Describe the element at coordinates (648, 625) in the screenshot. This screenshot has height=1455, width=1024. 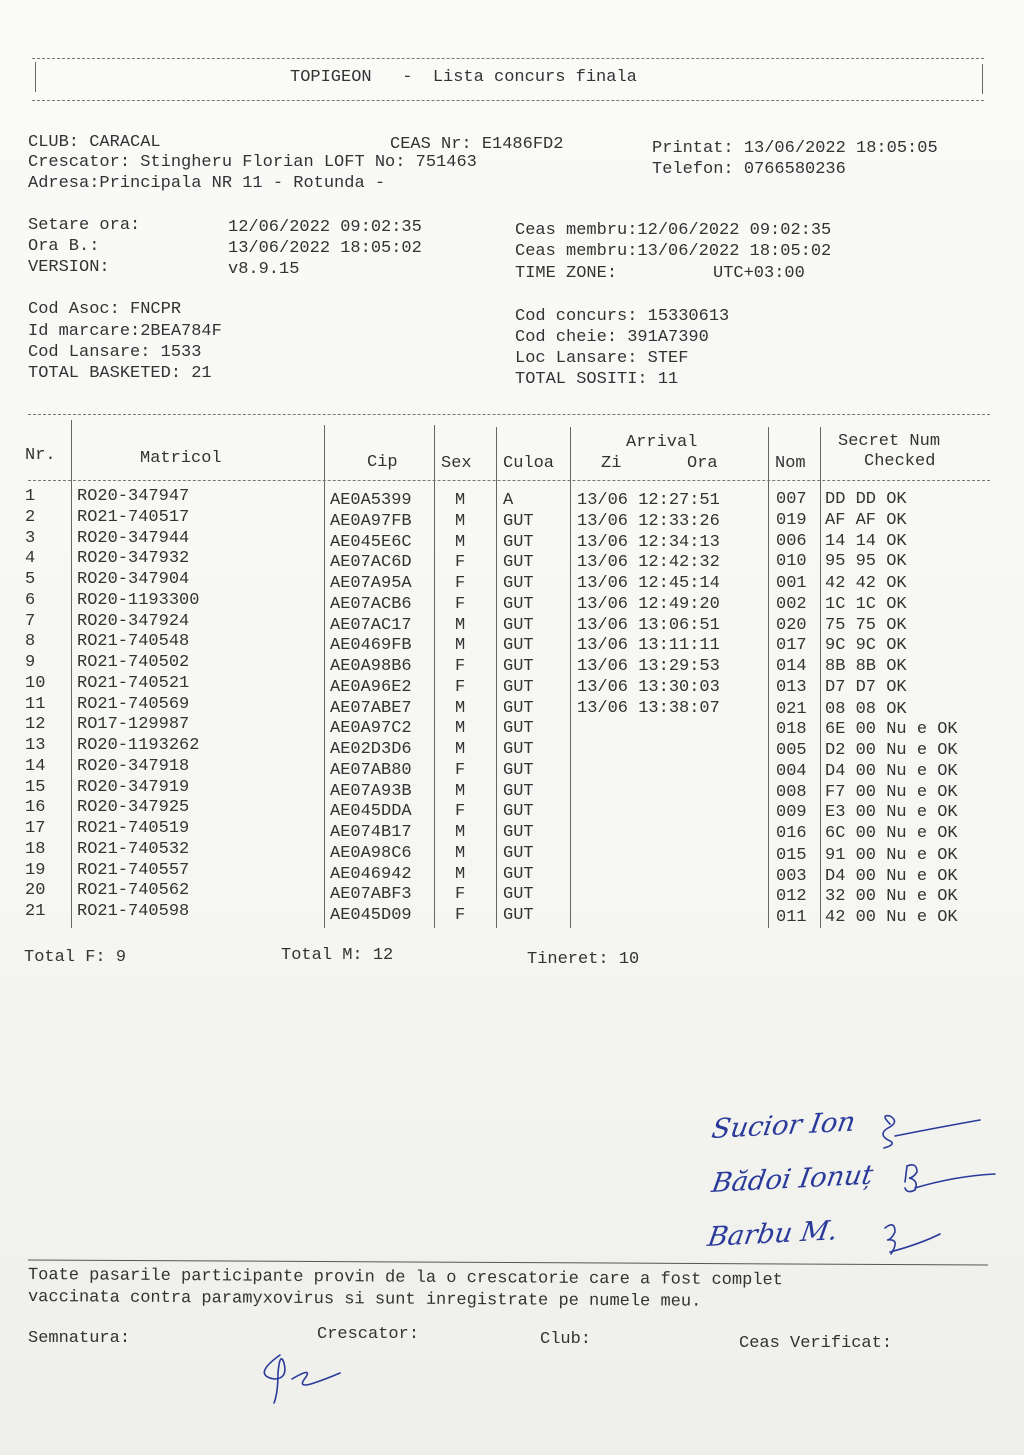
I see `row-arrival: 13/06 13:06:51` at that location.